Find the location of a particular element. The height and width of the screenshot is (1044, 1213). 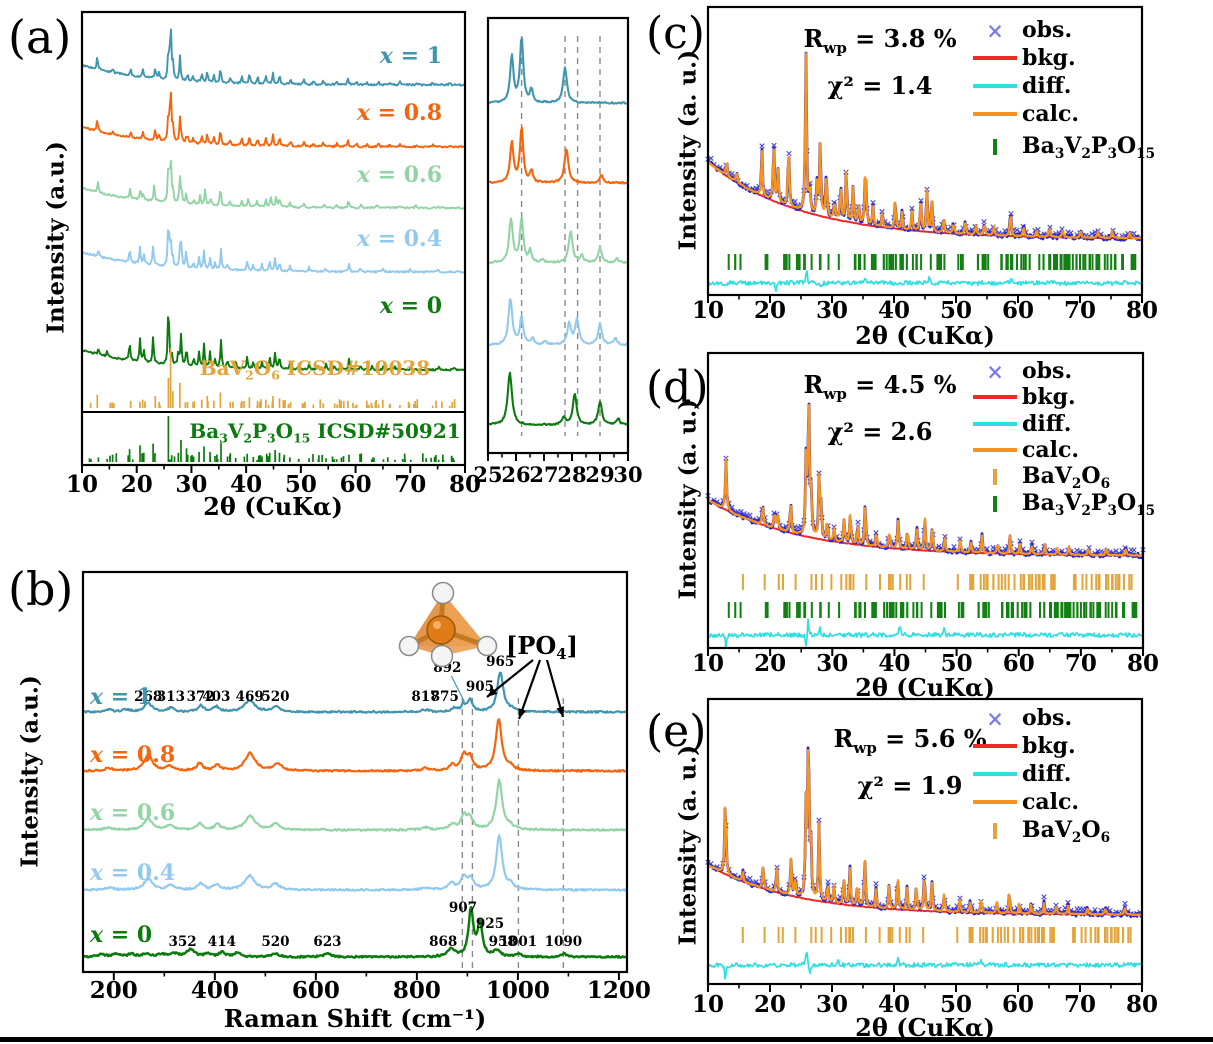

tick-label: 80 is located at coordinates (1142, 310).